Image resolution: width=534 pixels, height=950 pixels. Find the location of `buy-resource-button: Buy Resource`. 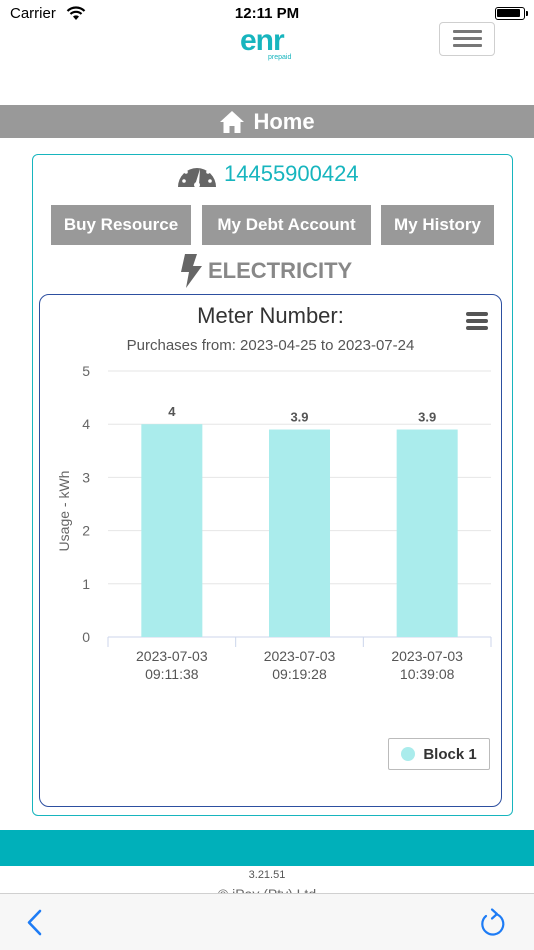

buy-resource-button: Buy Resource is located at coordinates (121, 225).